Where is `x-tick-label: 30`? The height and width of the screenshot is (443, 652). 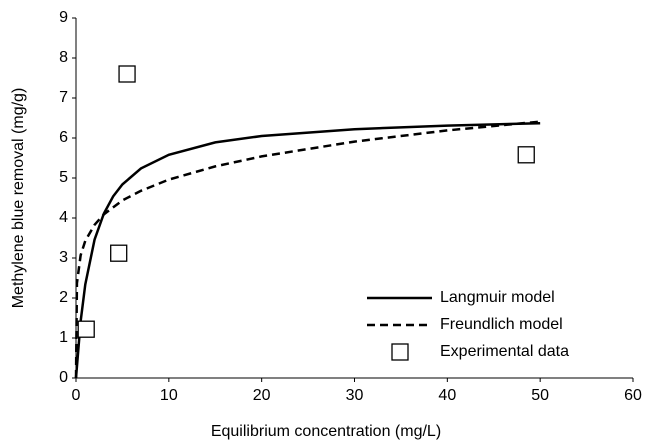 x-tick-label: 30 is located at coordinates (355, 395).